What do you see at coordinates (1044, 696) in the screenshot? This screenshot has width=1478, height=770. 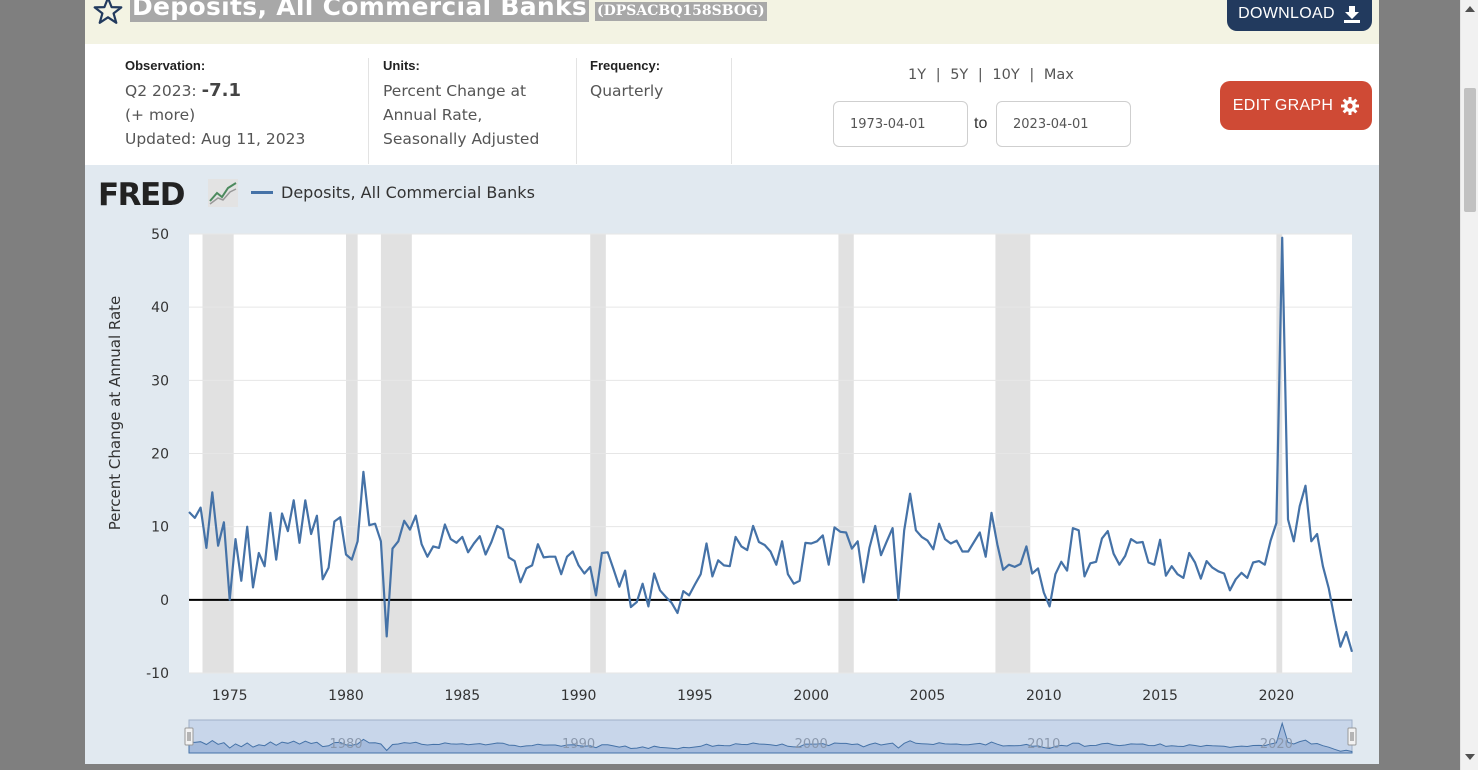 I see `x-tick-label: 2010` at bounding box center [1044, 696].